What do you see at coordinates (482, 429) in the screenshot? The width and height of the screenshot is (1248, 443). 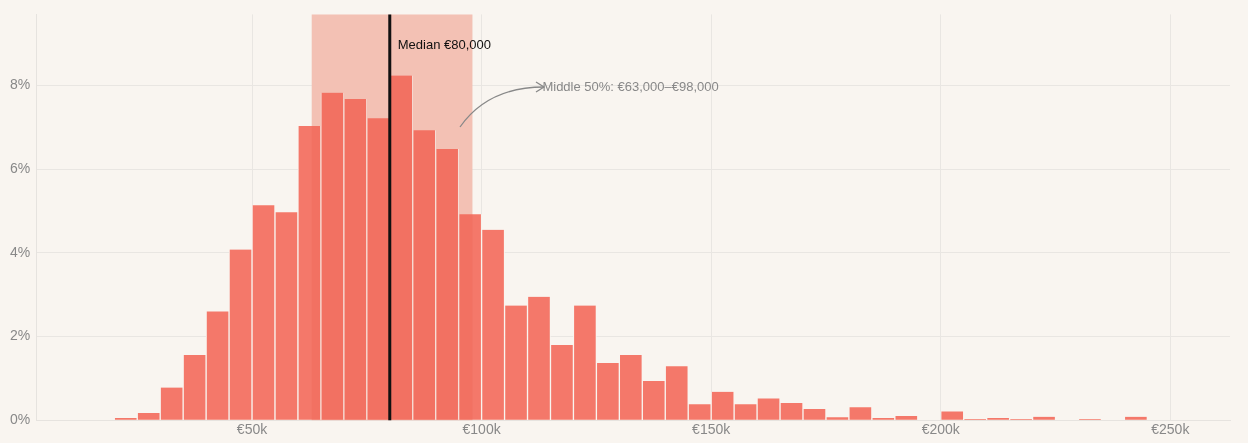 I see `x-tick-label: €100k` at bounding box center [482, 429].